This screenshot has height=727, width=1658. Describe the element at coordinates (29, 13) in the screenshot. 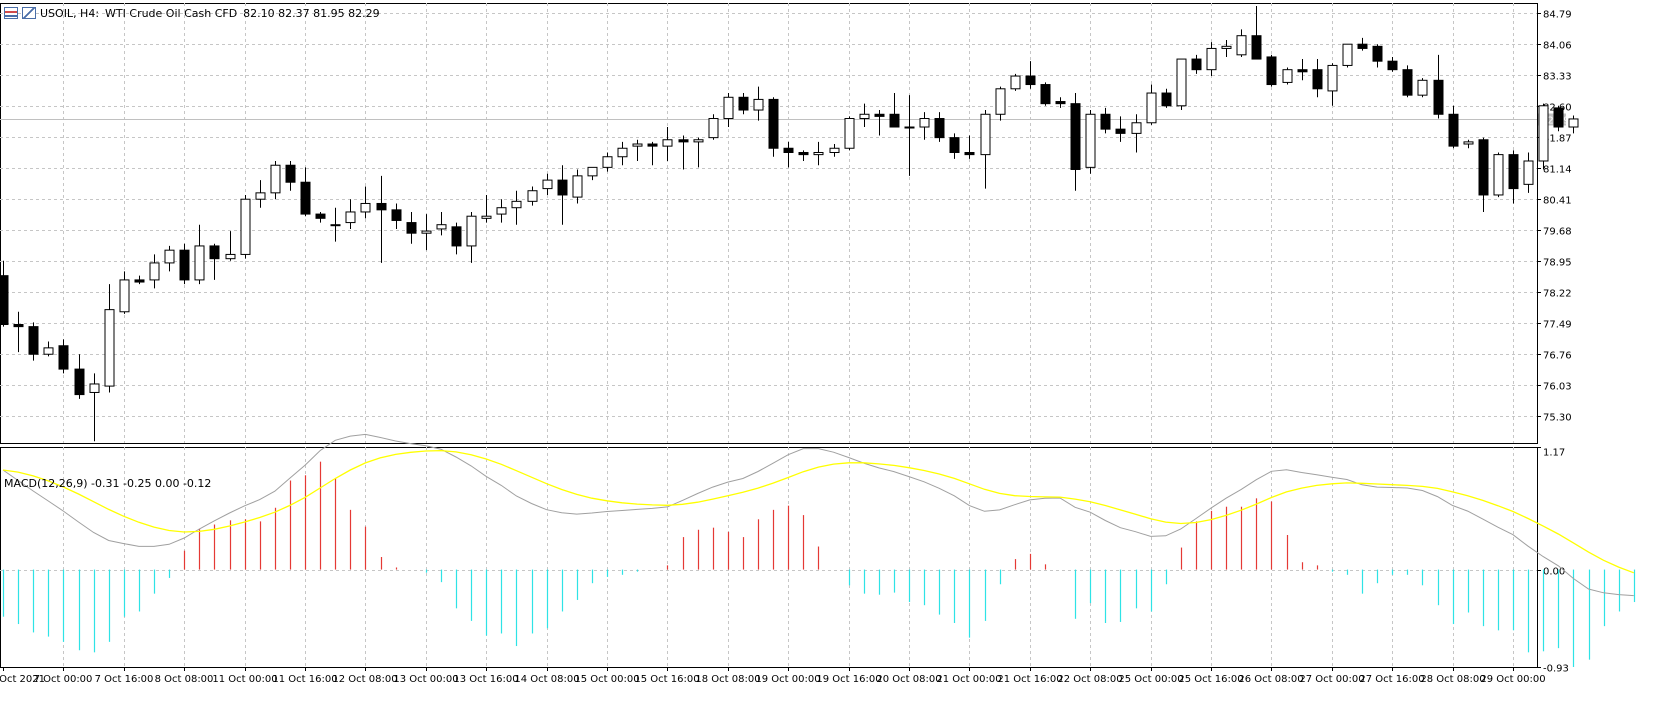

I see `chart-properties-icon` at that location.